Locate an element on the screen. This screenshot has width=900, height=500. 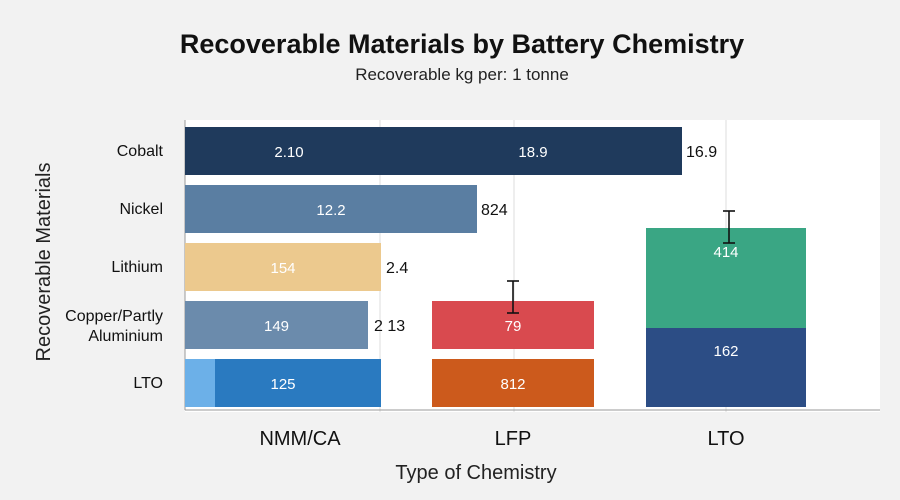
bar-value-label: 125 is located at coordinates (282, 384).